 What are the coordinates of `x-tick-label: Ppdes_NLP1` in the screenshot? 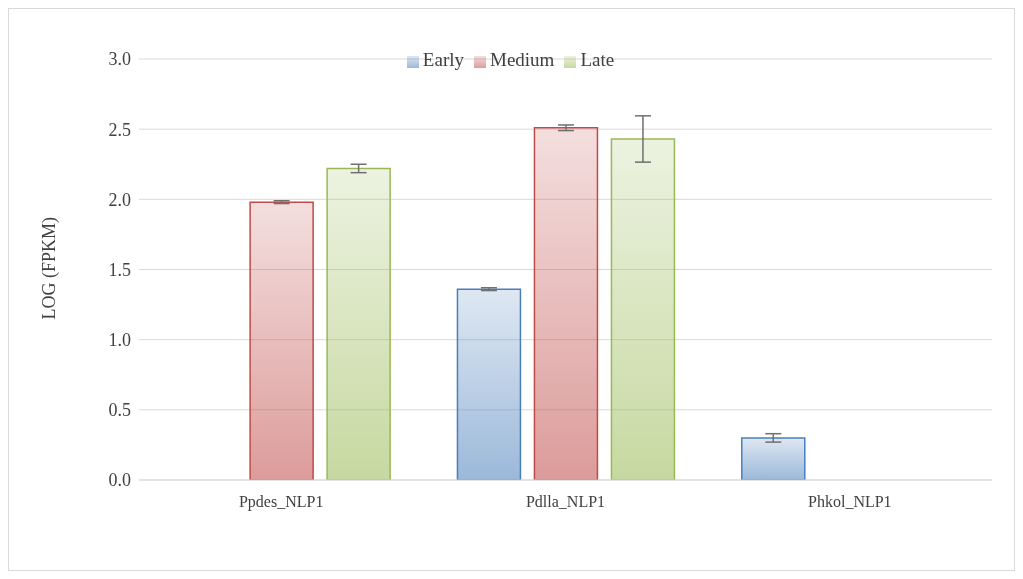 It's located at (281, 502).